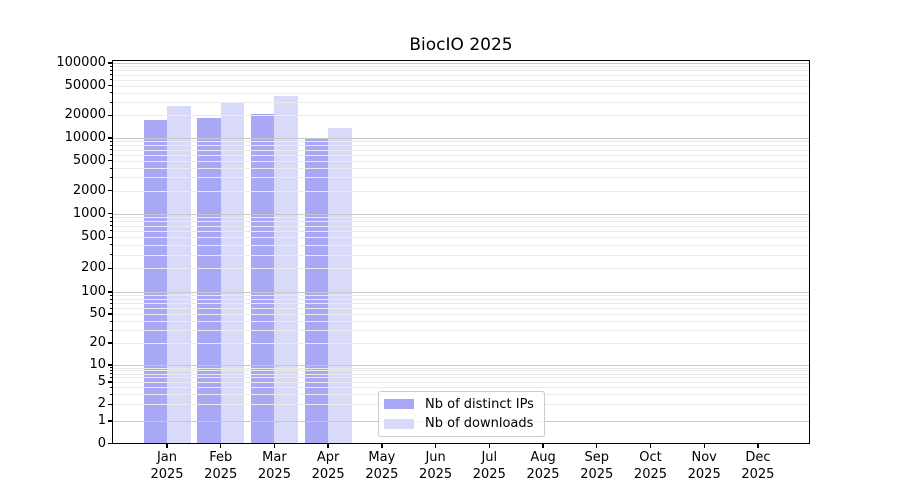 The height and width of the screenshot is (500, 900). What do you see at coordinates (328, 466) in the screenshot?
I see `x-tick-label: Apr 2025` at bounding box center [328, 466].